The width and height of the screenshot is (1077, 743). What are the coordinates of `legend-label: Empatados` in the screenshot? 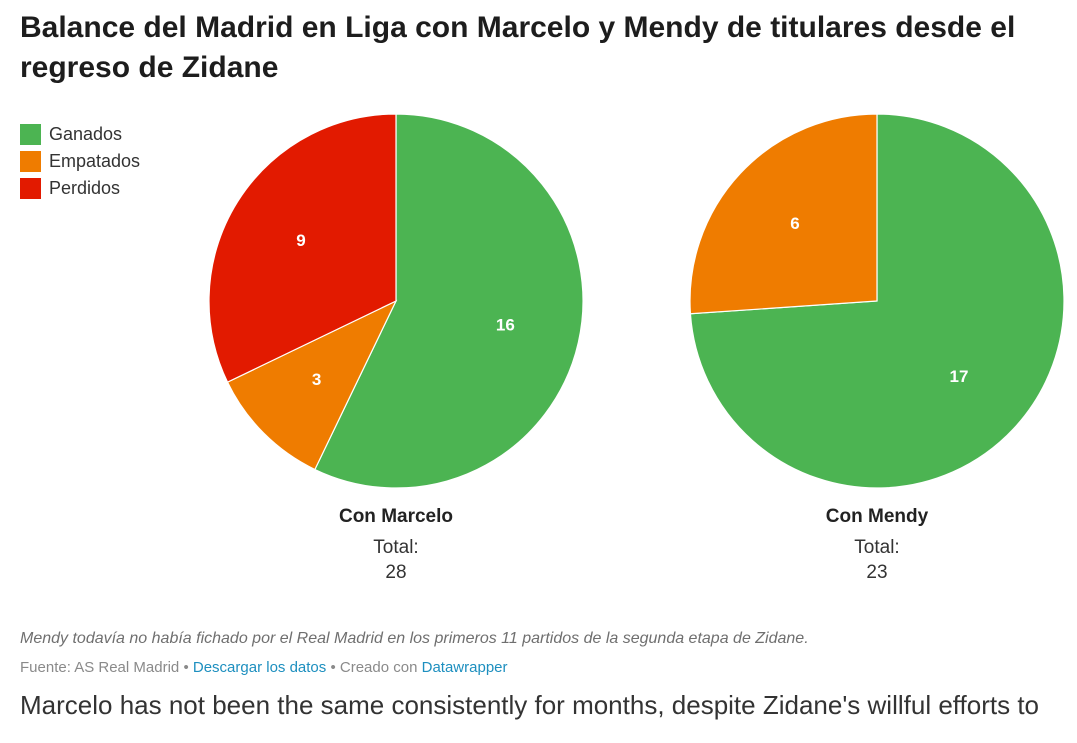 It's located at (94, 161).